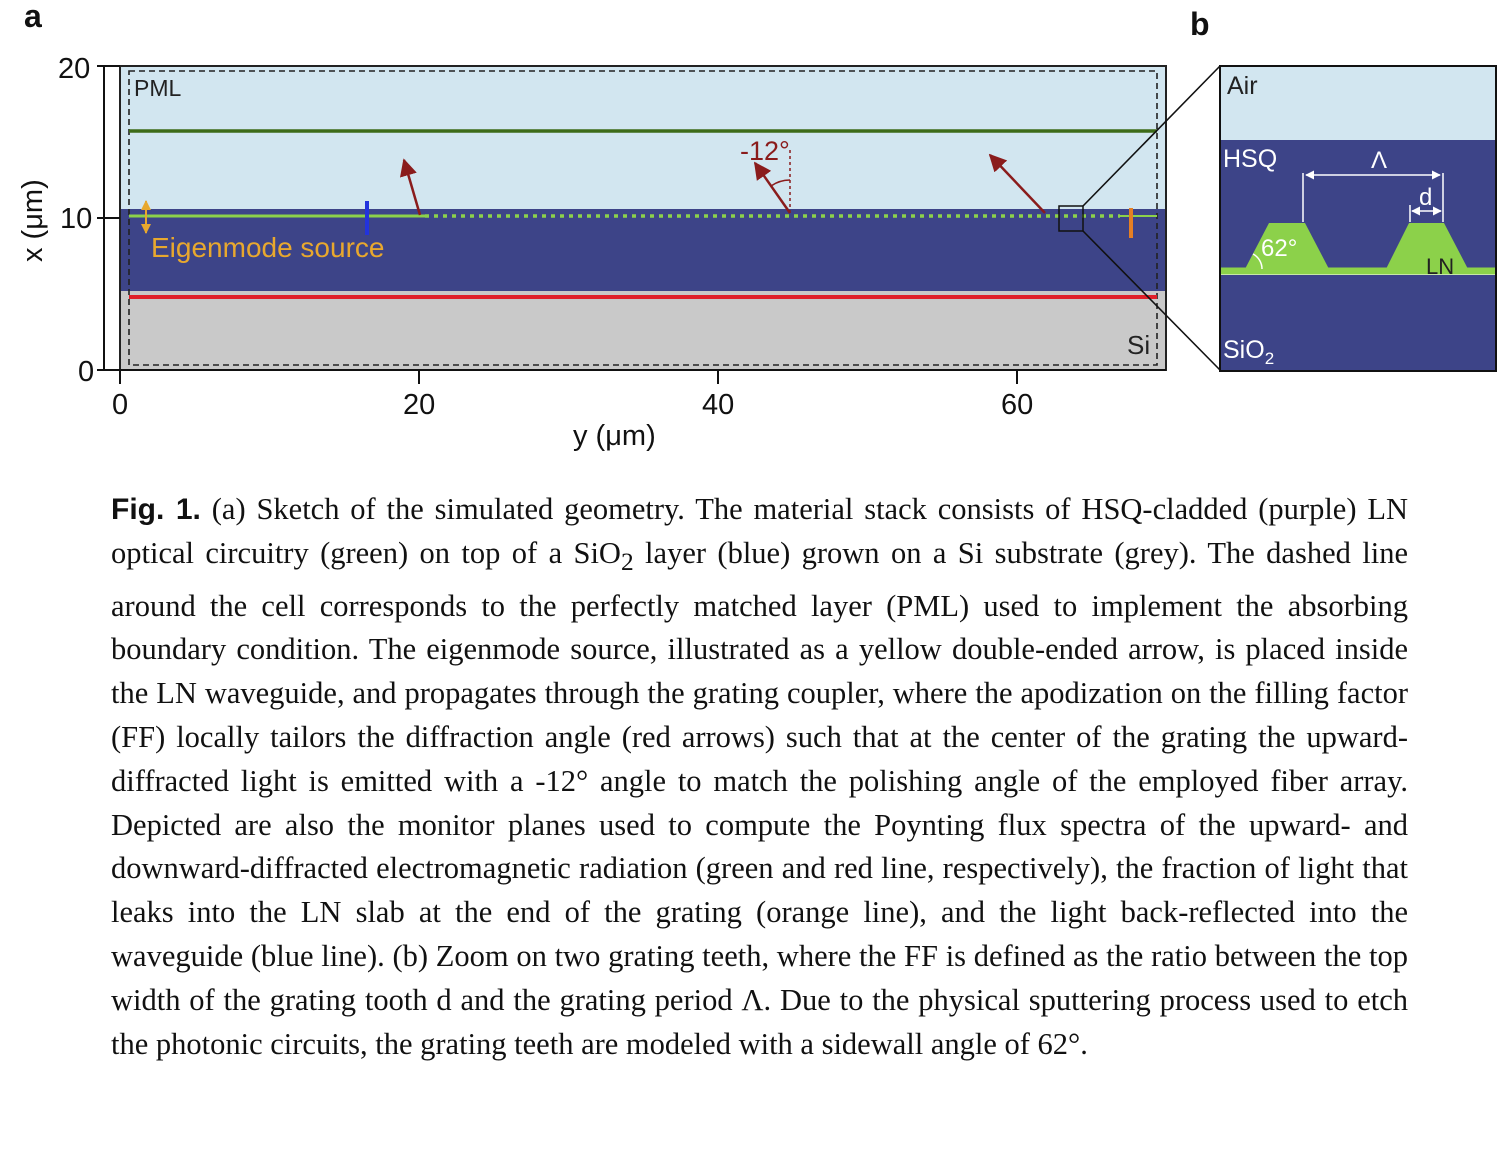 This screenshot has height=1152, width=1510. I want to click on diffraction-arrow-right, so click(1017, 183).